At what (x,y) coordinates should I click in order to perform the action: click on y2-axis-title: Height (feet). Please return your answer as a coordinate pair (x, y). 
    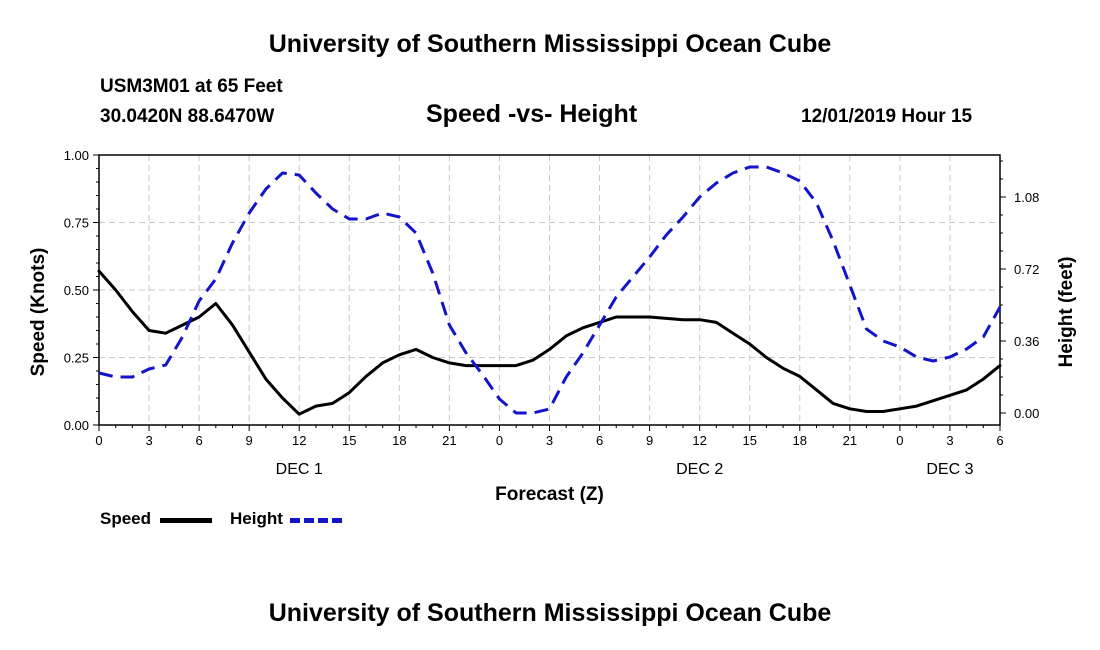
    Looking at the image, I should click on (1066, 312).